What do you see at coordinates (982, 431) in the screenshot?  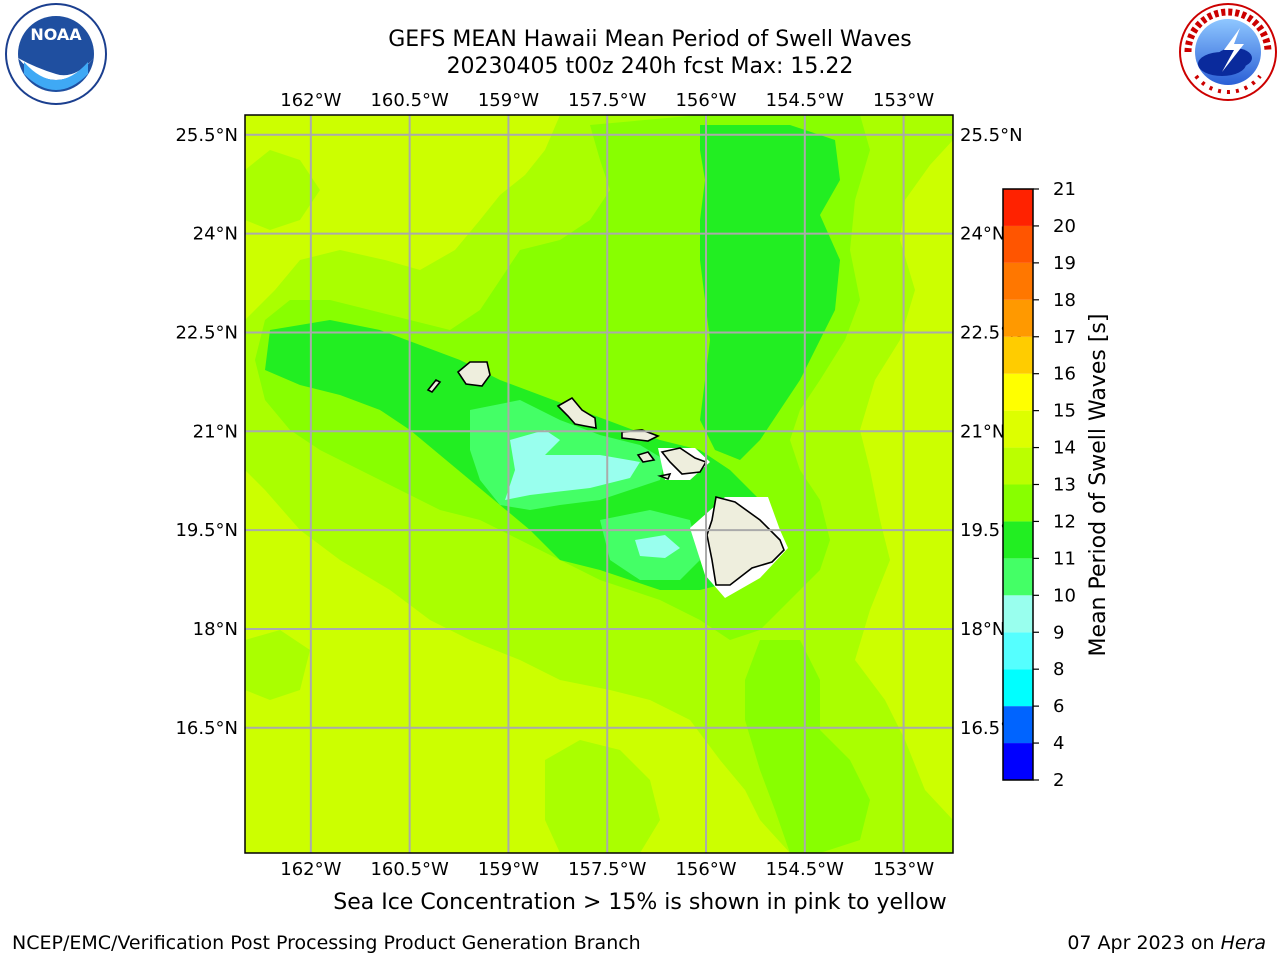 I see `lat-tick-label-right: 21°N` at bounding box center [982, 431].